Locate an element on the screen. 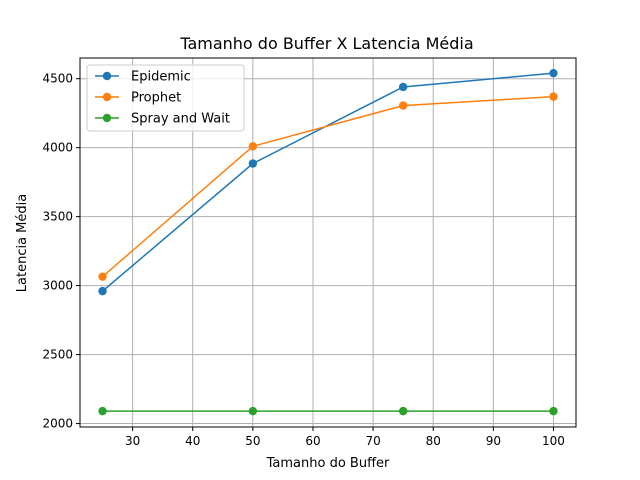 The image size is (640, 480). legend-label-epidemic: Epidemic is located at coordinates (161, 77).